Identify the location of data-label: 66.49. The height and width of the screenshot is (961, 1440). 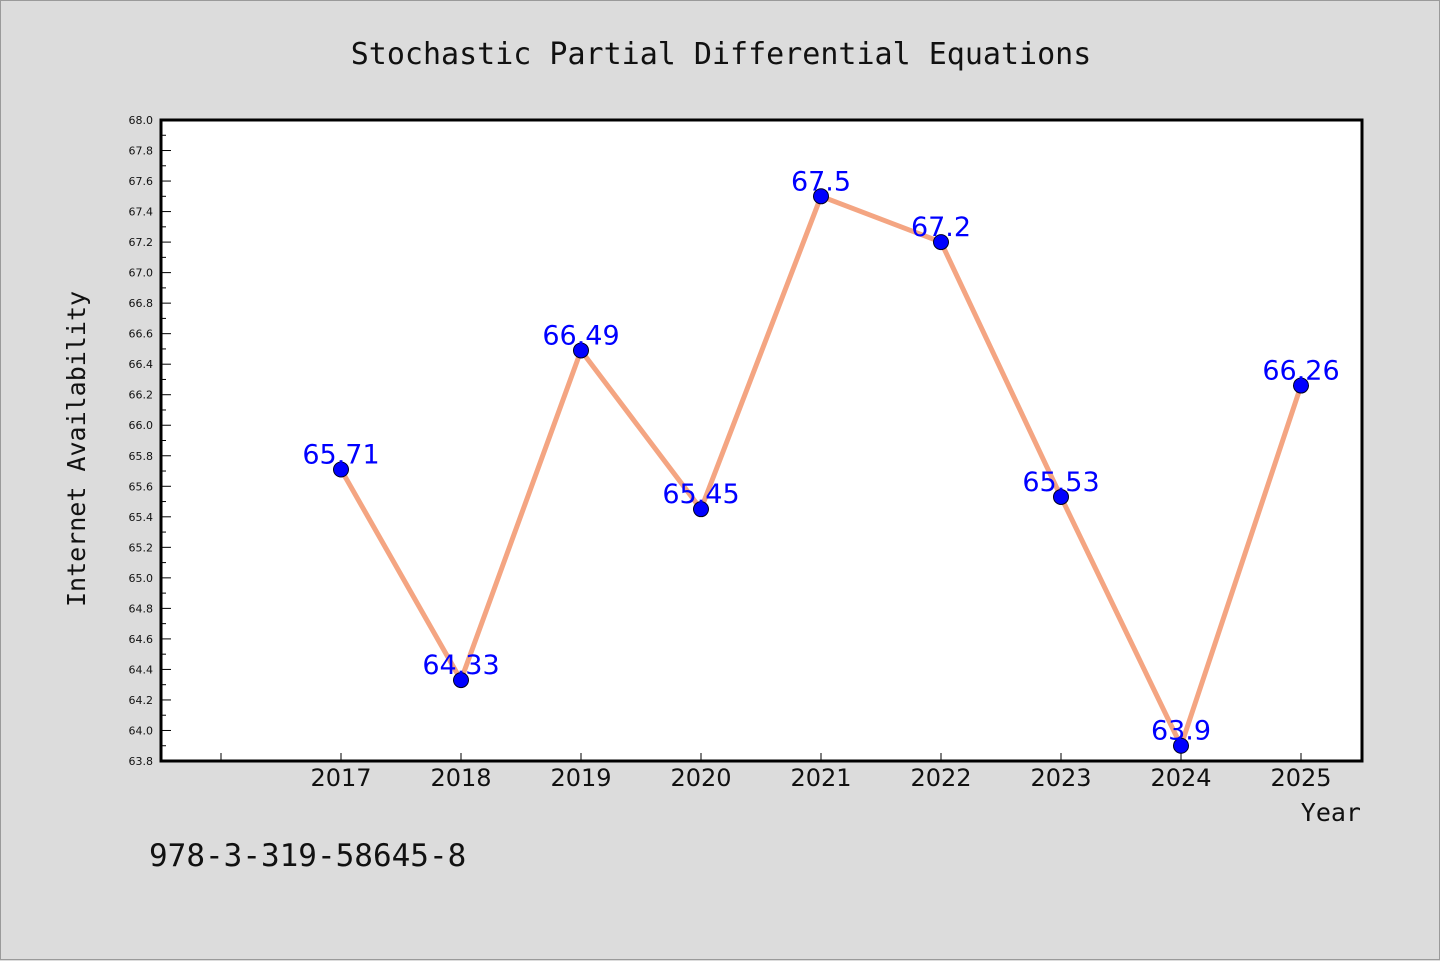
(580, 335).